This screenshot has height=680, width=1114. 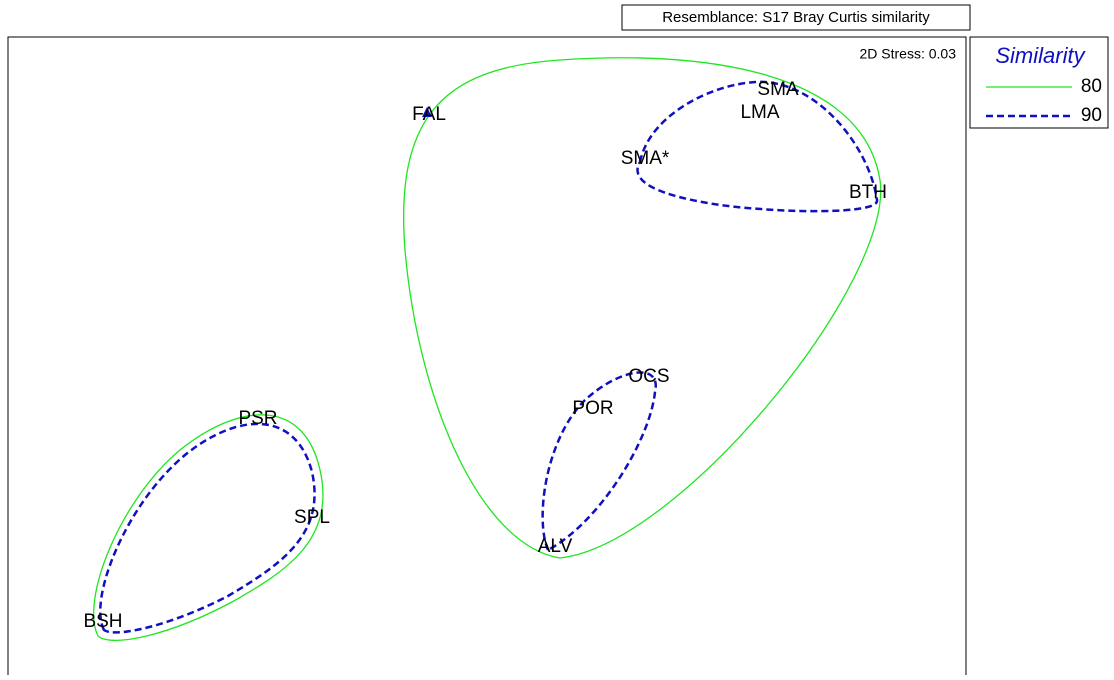 What do you see at coordinates (908, 54) in the screenshot?
I see `stress-label: 2D Stress: 0.03` at bounding box center [908, 54].